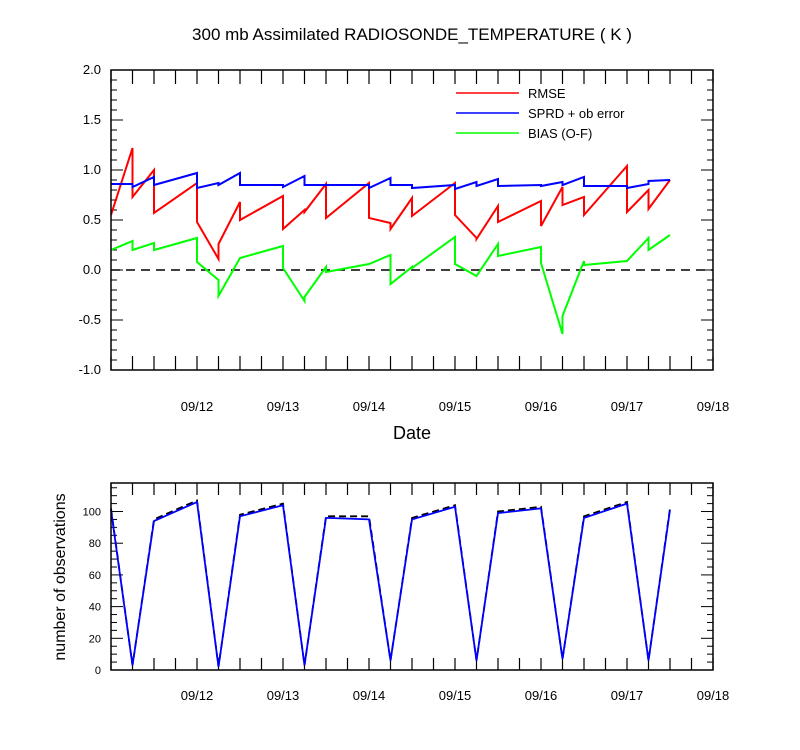 The image size is (800, 750). What do you see at coordinates (547, 93) in the screenshot?
I see `legend-label-rmse: RMSE` at bounding box center [547, 93].